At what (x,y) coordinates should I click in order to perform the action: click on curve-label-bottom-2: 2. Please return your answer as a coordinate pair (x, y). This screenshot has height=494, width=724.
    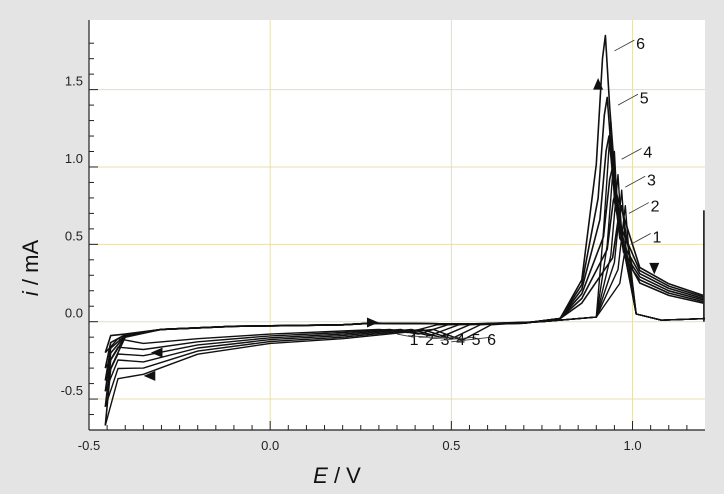
    Looking at the image, I should click on (429, 340).